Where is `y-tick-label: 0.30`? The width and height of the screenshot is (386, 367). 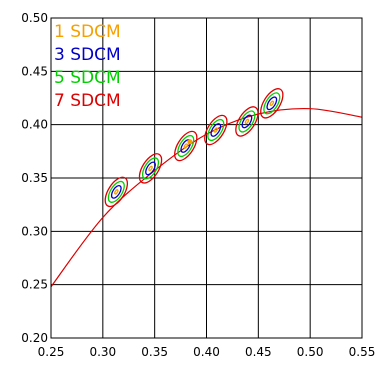 y-tick-label: 0.30 is located at coordinates (34, 231).